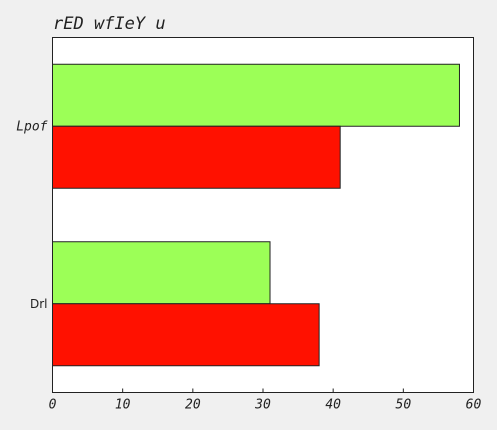  Describe the element at coordinates (39, 304) in the screenshot. I see `category-label: Drl` at that location.